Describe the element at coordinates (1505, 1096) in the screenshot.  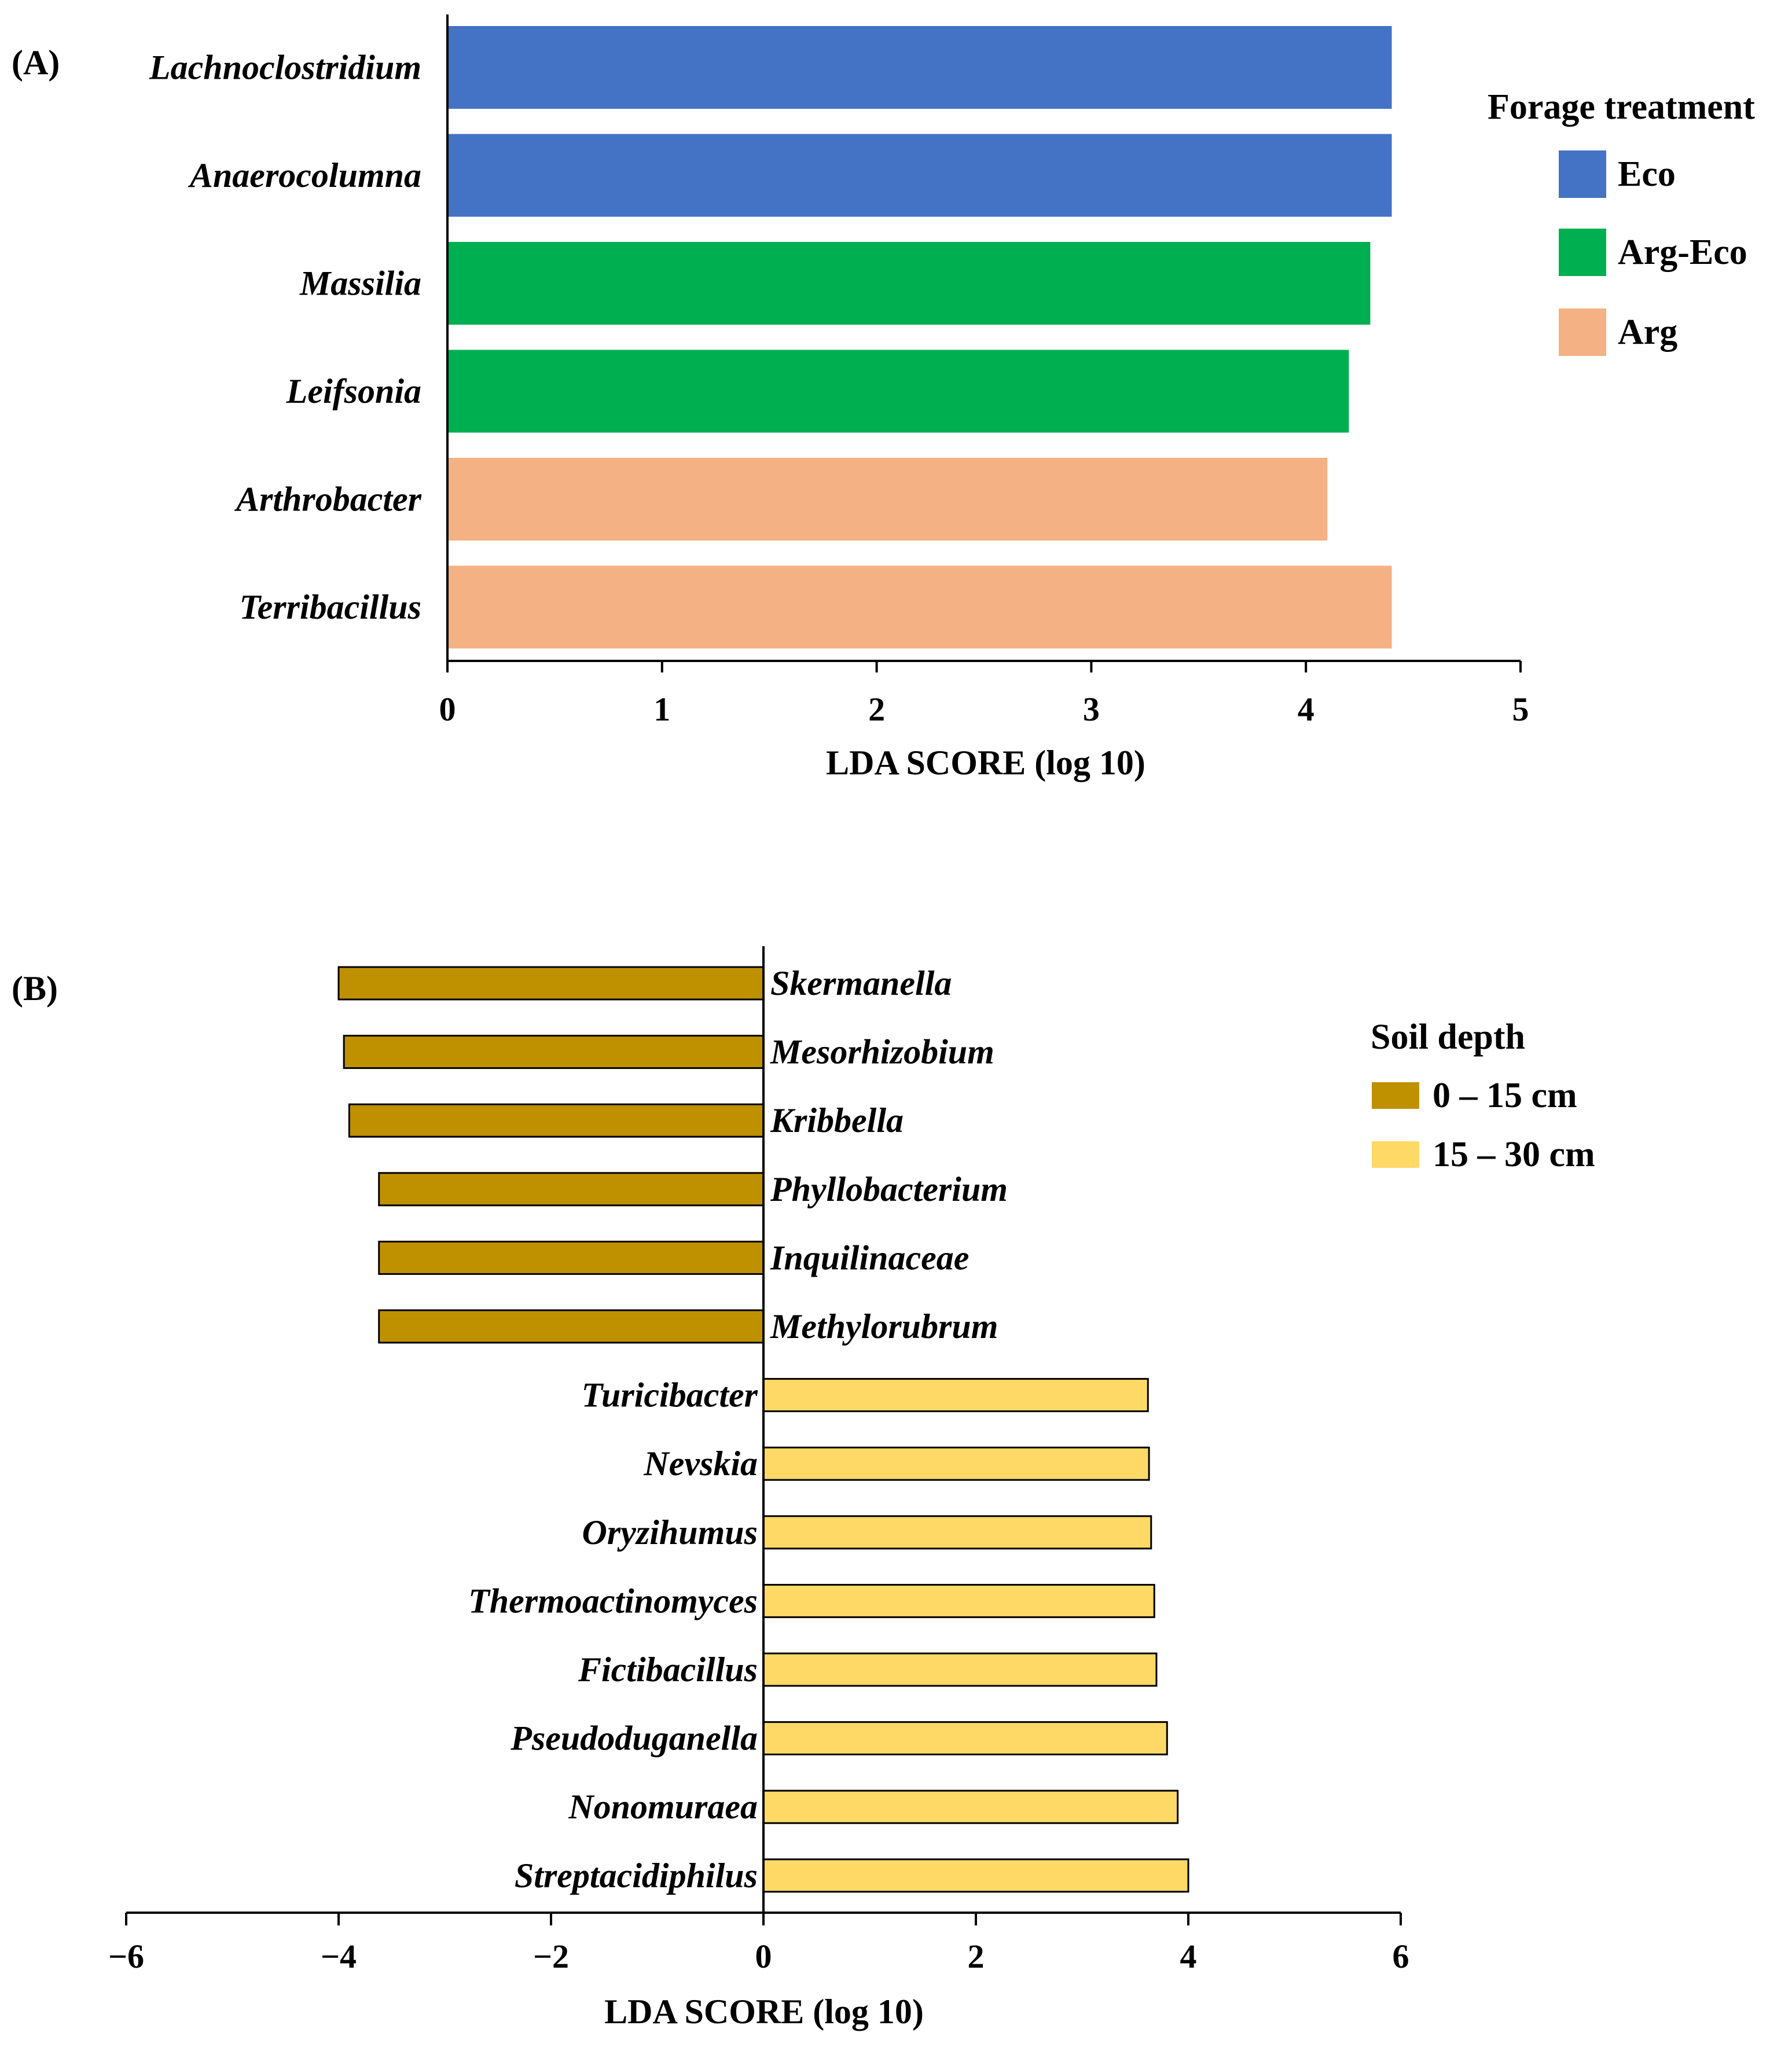
I see `panel-b-legend-label: 0 – 15 cm` at that location.